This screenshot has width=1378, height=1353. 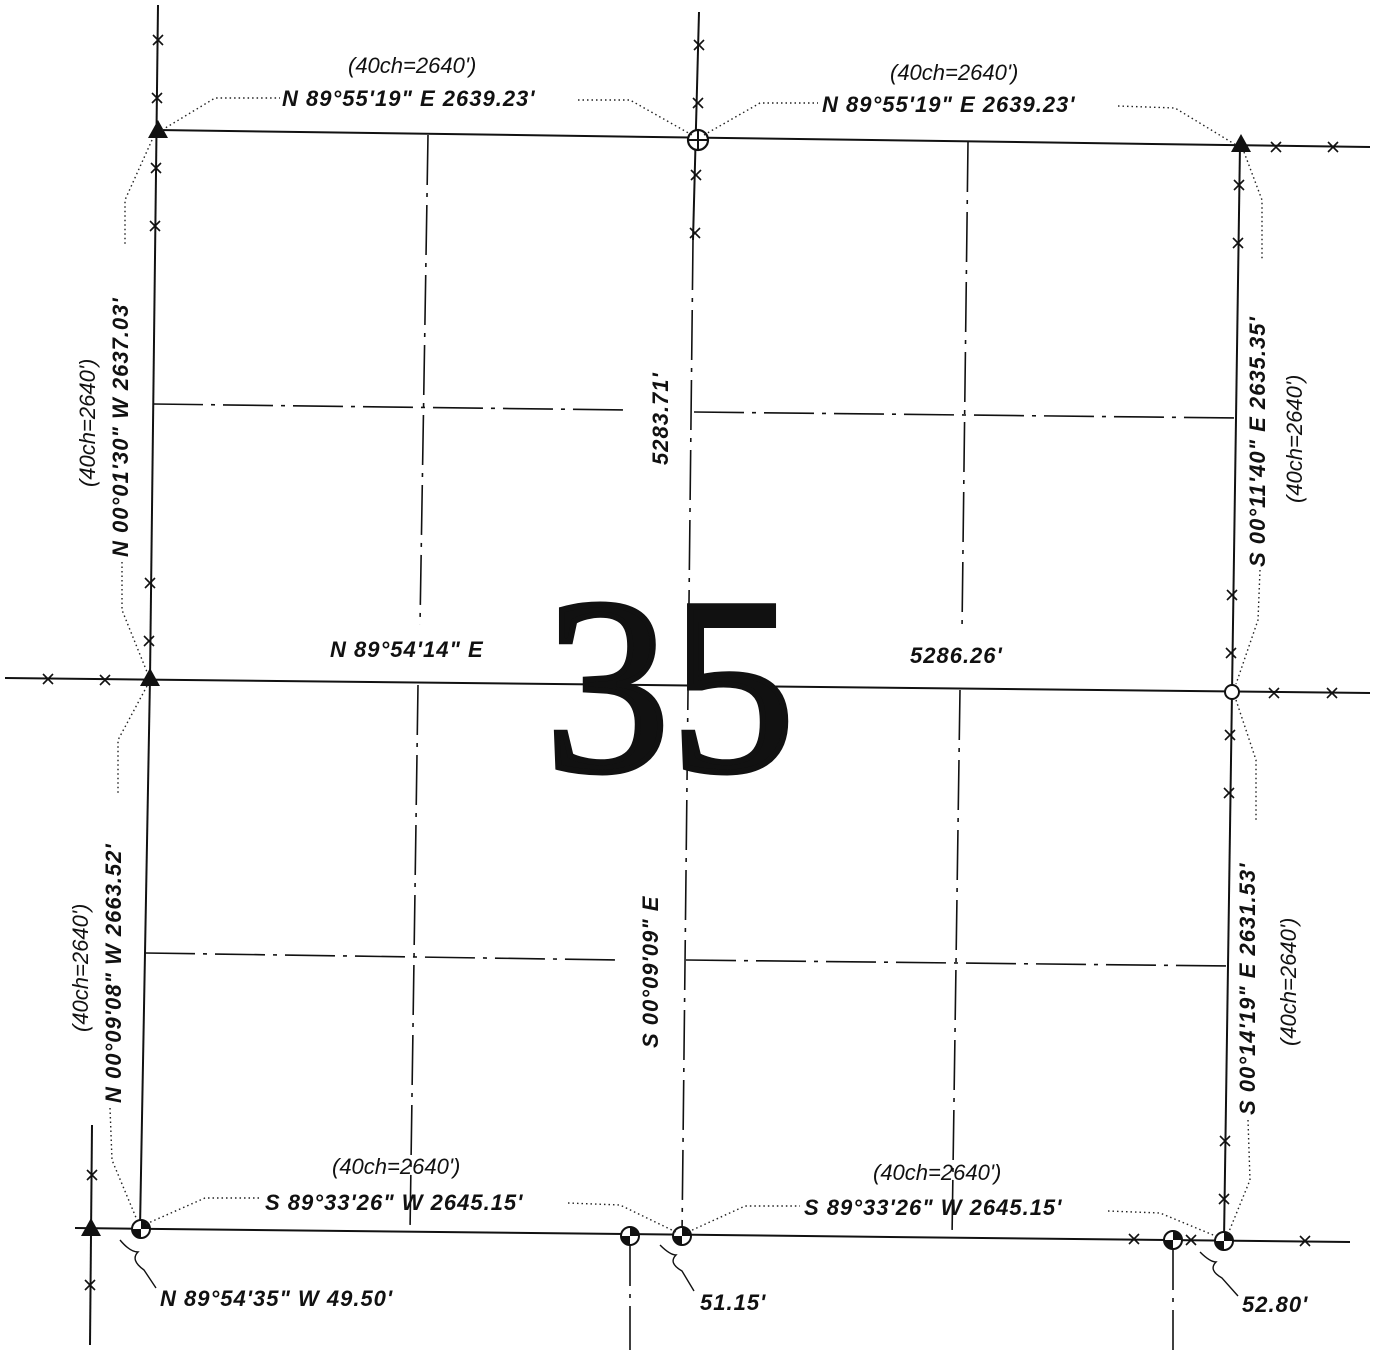 I want to click on leader-west-upper, so click(x=138, y=192).